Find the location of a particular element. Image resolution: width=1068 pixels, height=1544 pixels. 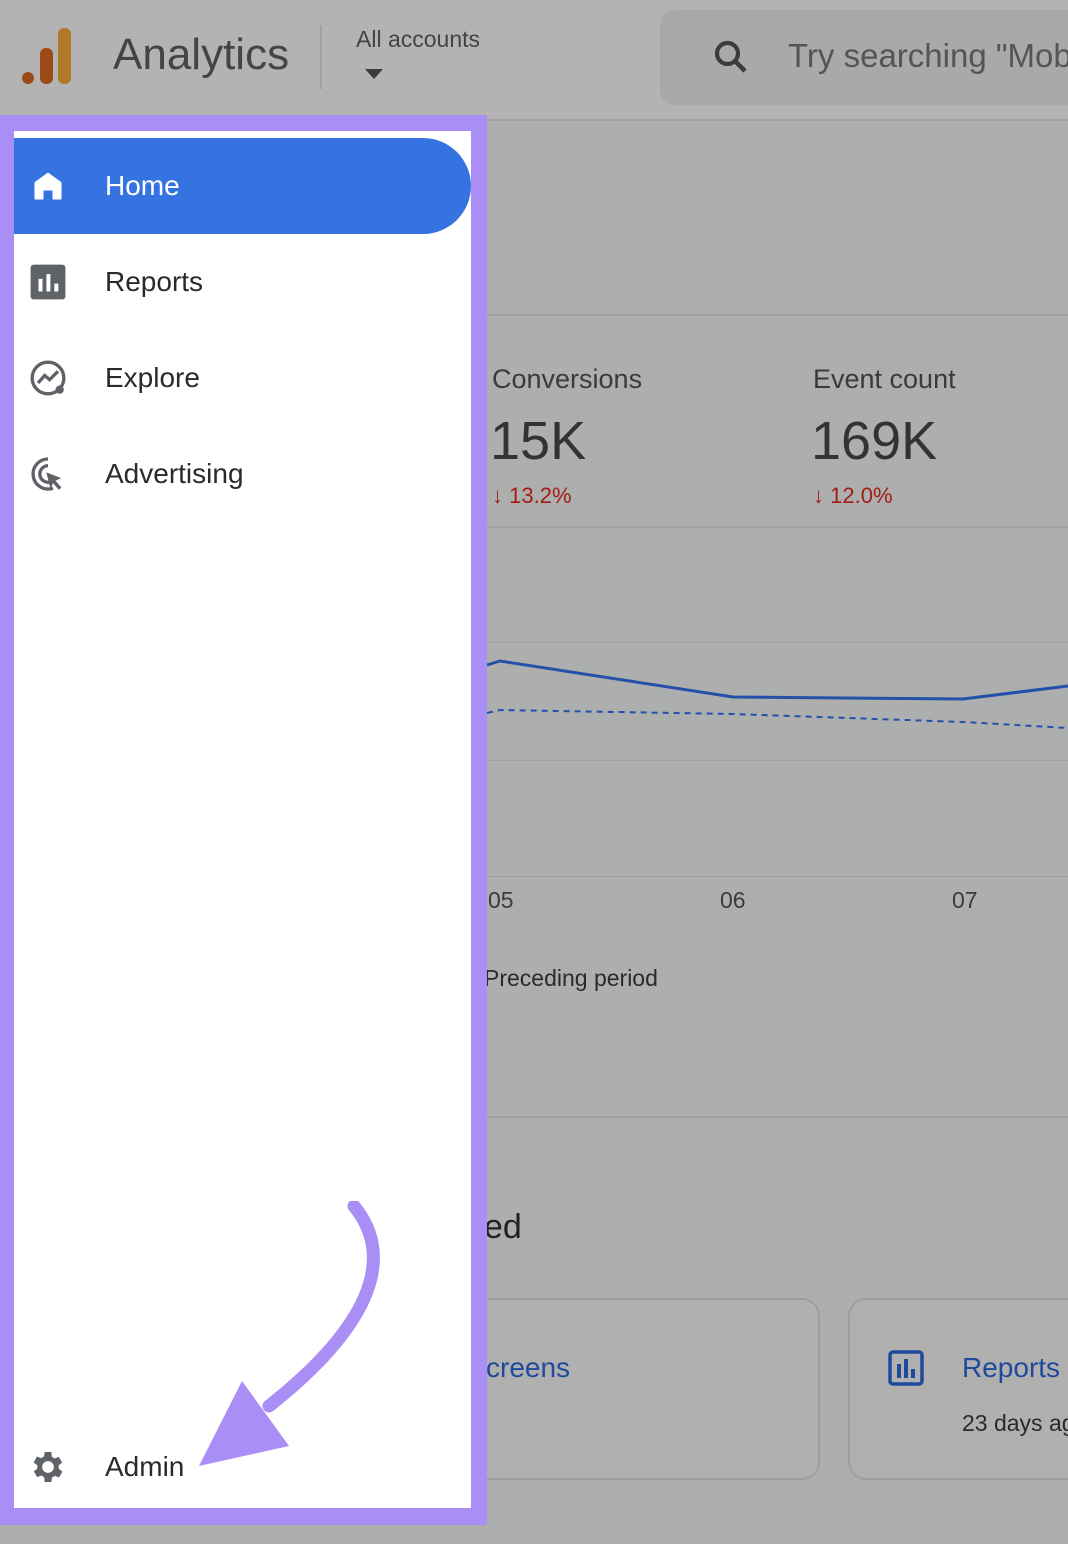

metric-label: Conversions is located at coordinates (567, 379).